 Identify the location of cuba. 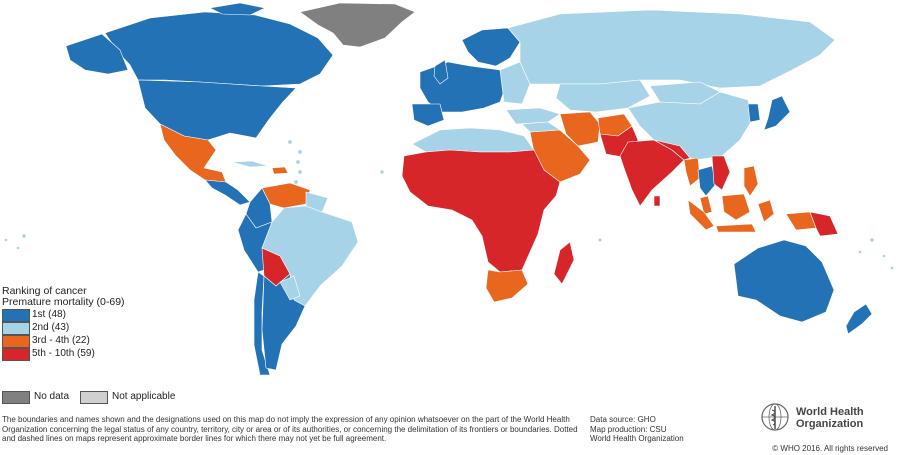
(250, 164).